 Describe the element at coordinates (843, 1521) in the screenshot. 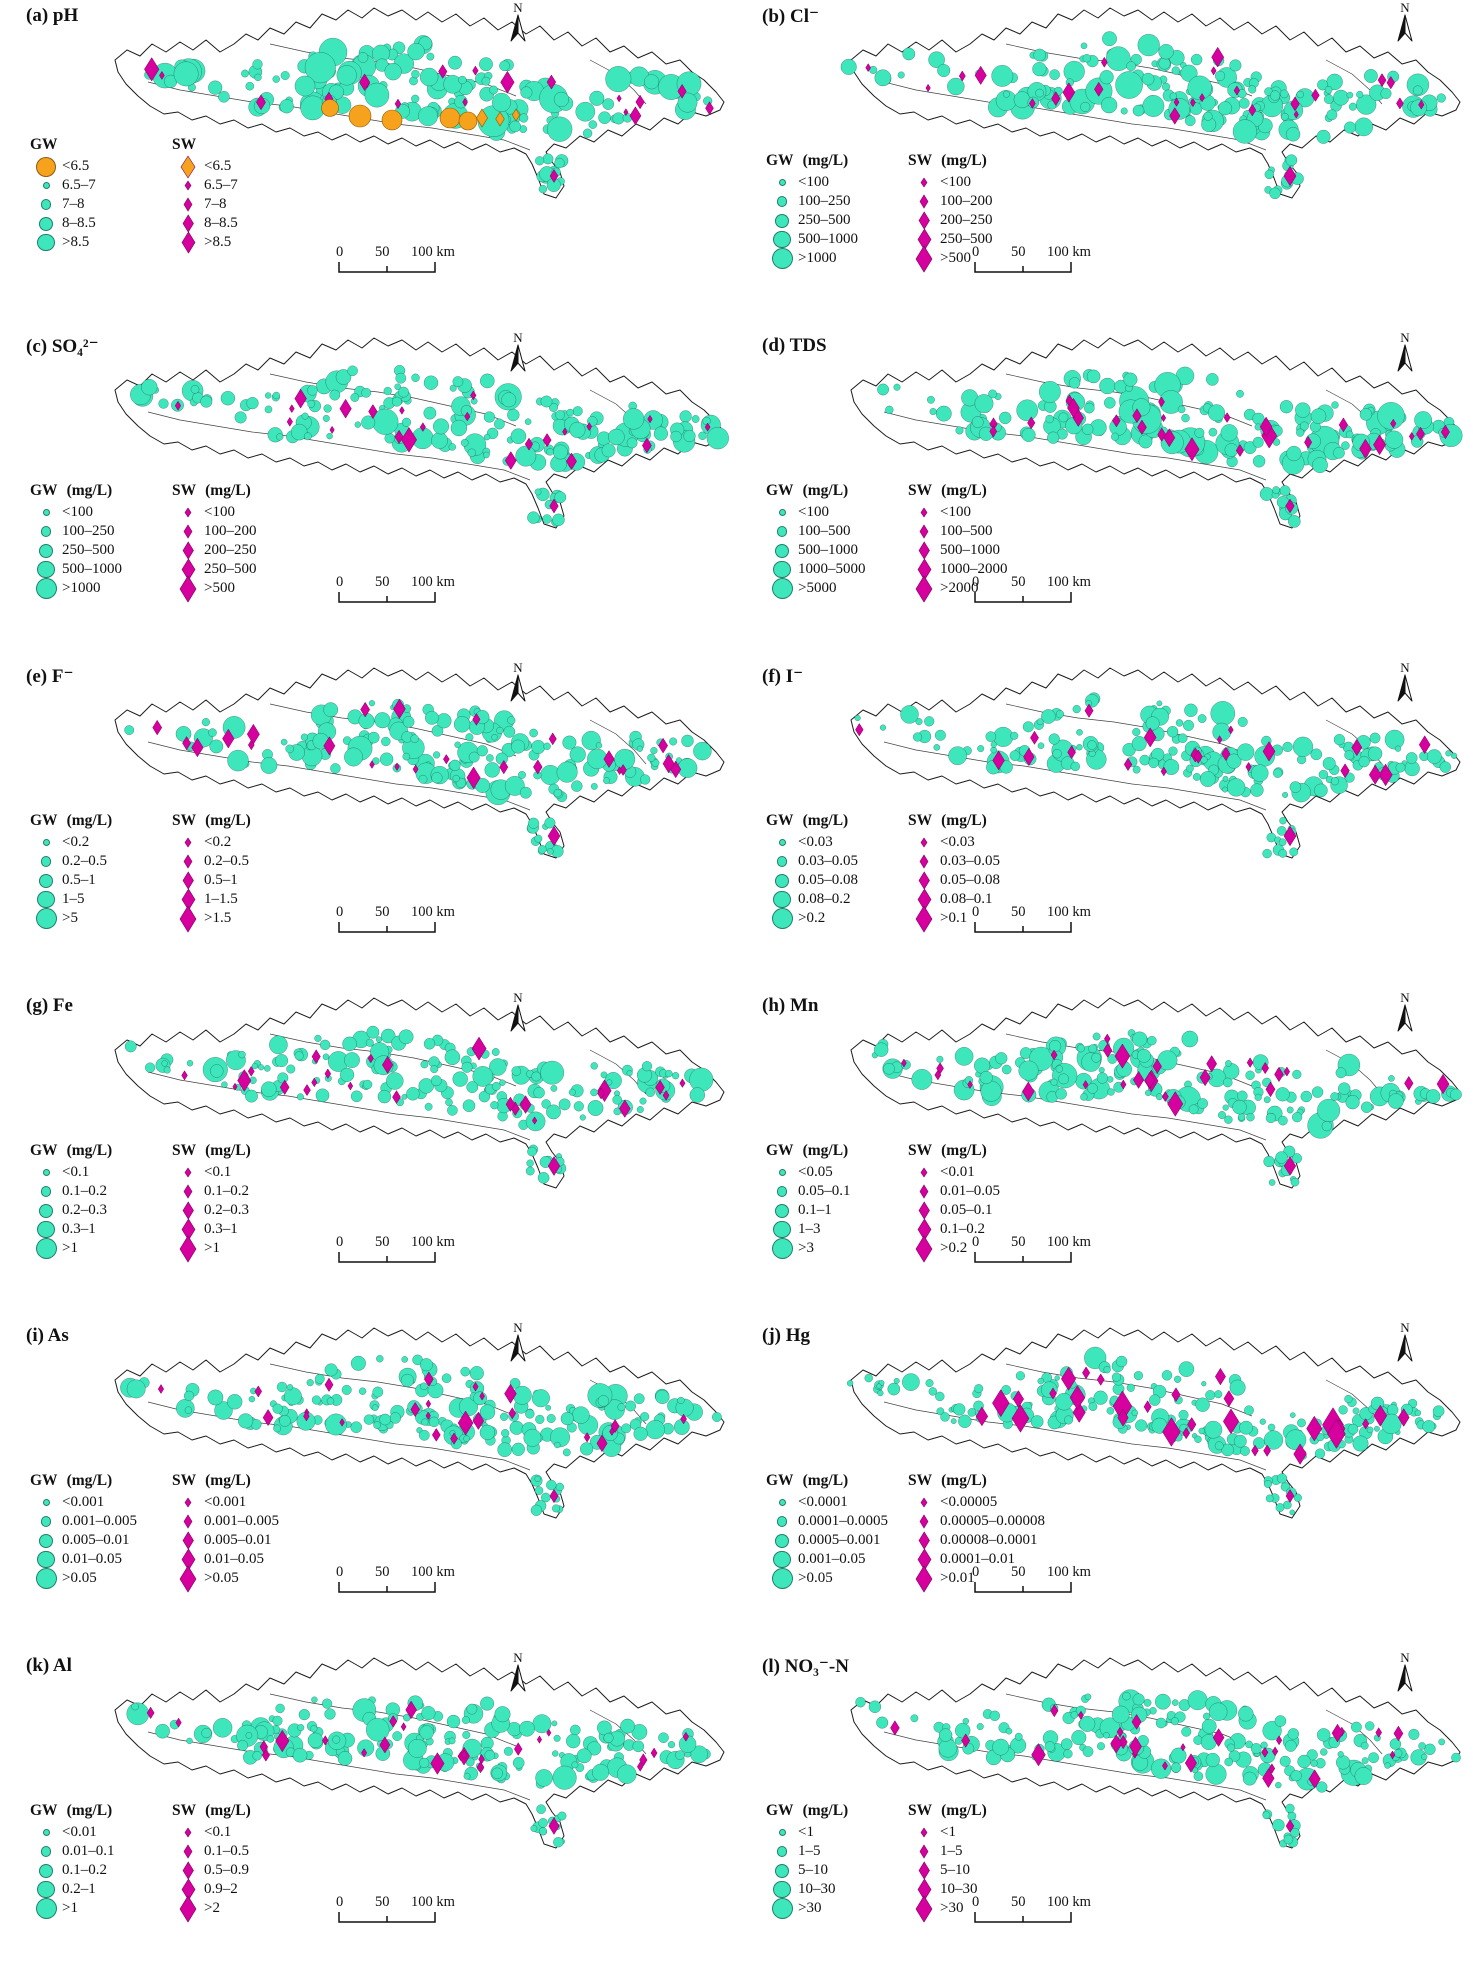

I see `legend-label: 0.0001–0.0005` at that location.